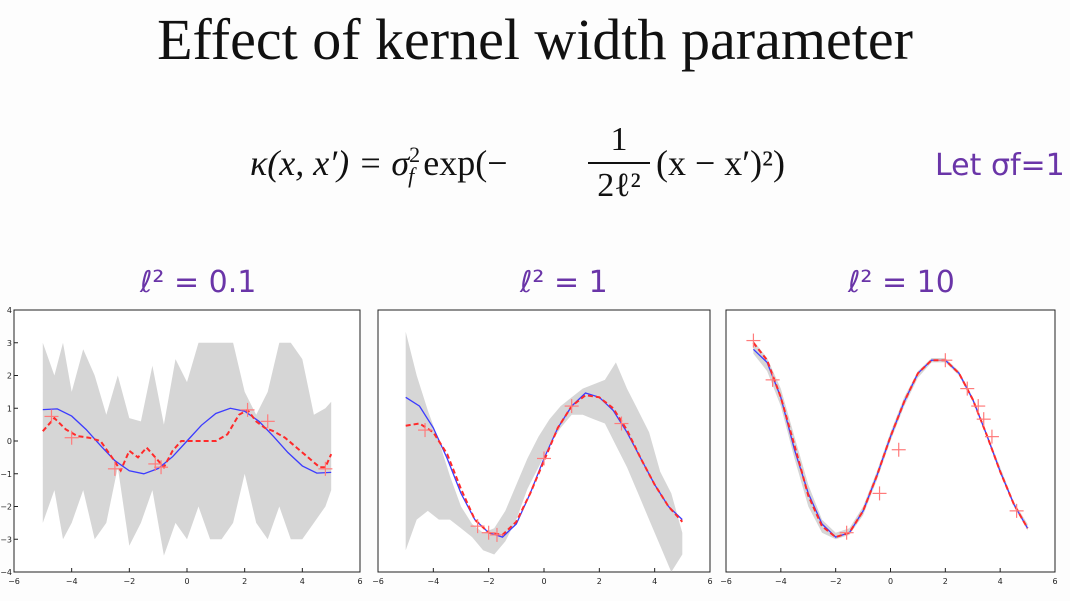 This screenshot has width=1070, height=601. What do you see at coordinates (6, 474) in the screenshot?
I see `y-tick-label: −1` at bounding box center [6, 474].